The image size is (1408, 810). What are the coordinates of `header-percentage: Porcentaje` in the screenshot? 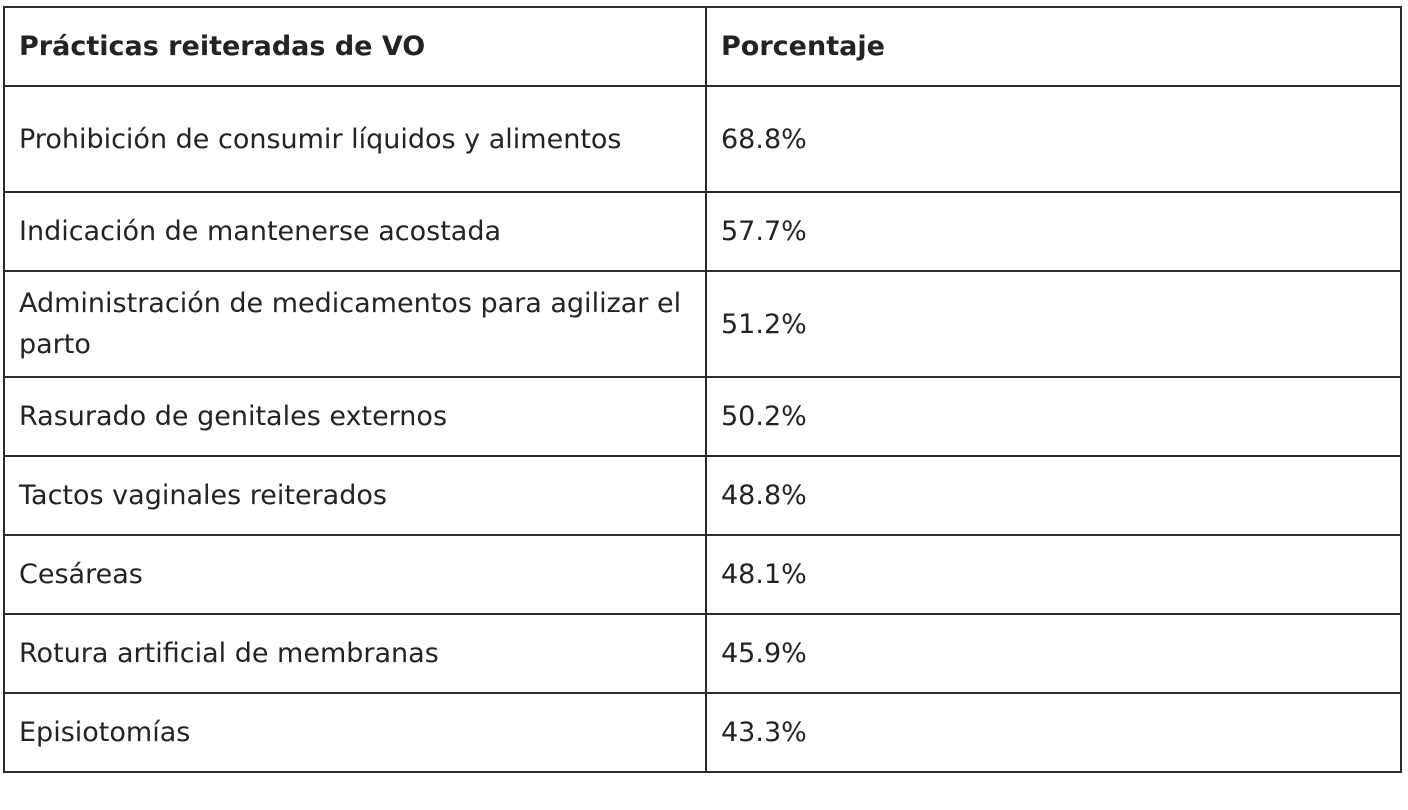 It's located at (1053, 46).